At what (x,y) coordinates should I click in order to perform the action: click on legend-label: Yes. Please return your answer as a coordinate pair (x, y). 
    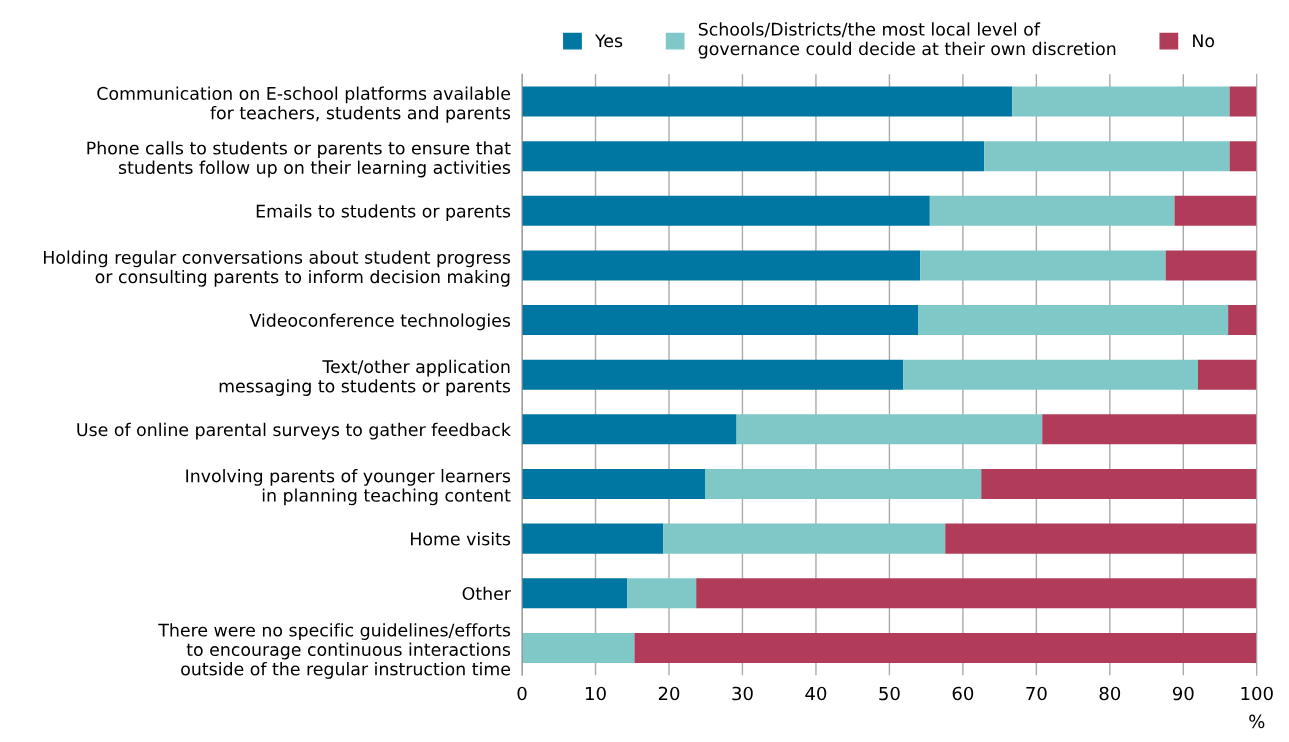
    Looking at the image, I should click on (609, 41).